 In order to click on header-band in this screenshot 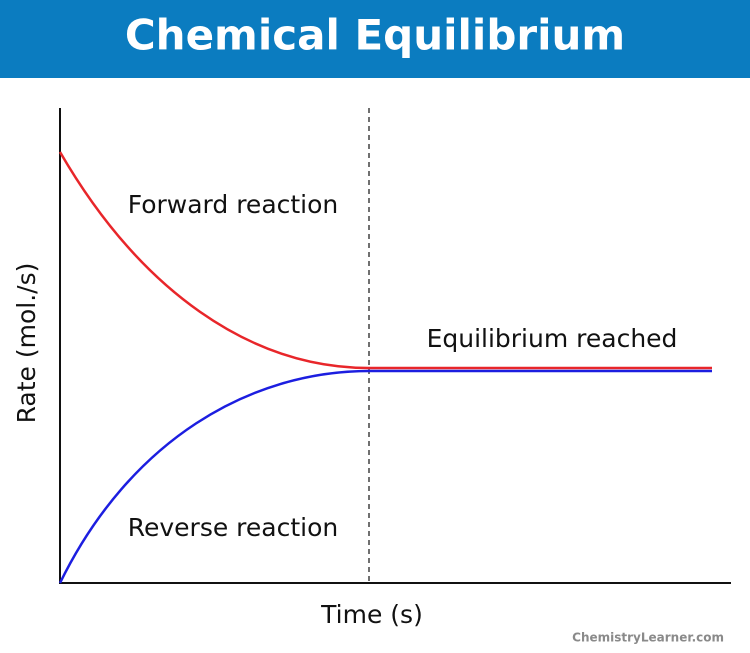, I will do `click(375, 39)`.